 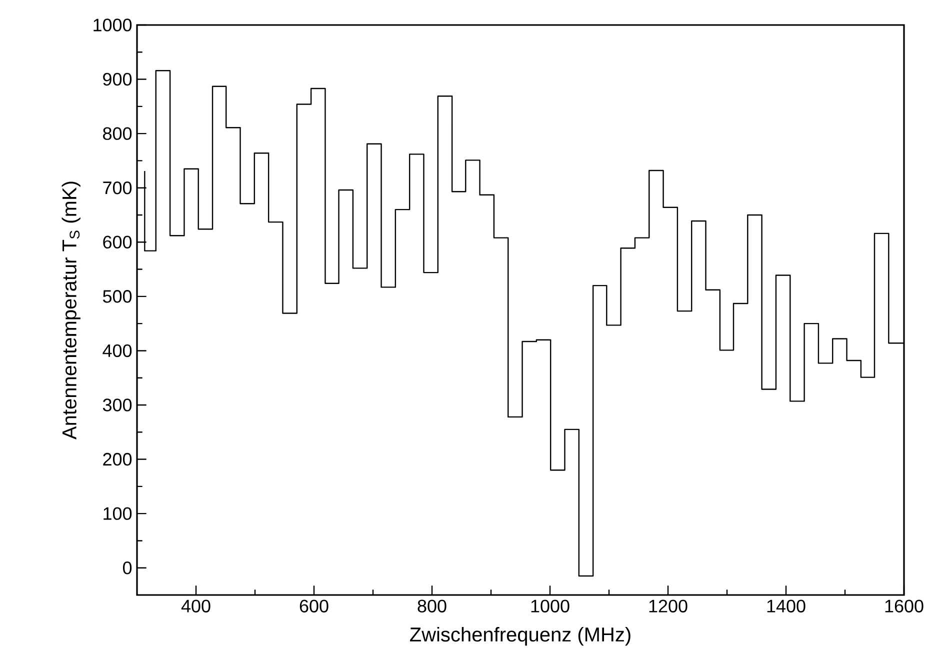 I want to click on y-tick-label: 100, so click(x=118, y=513).